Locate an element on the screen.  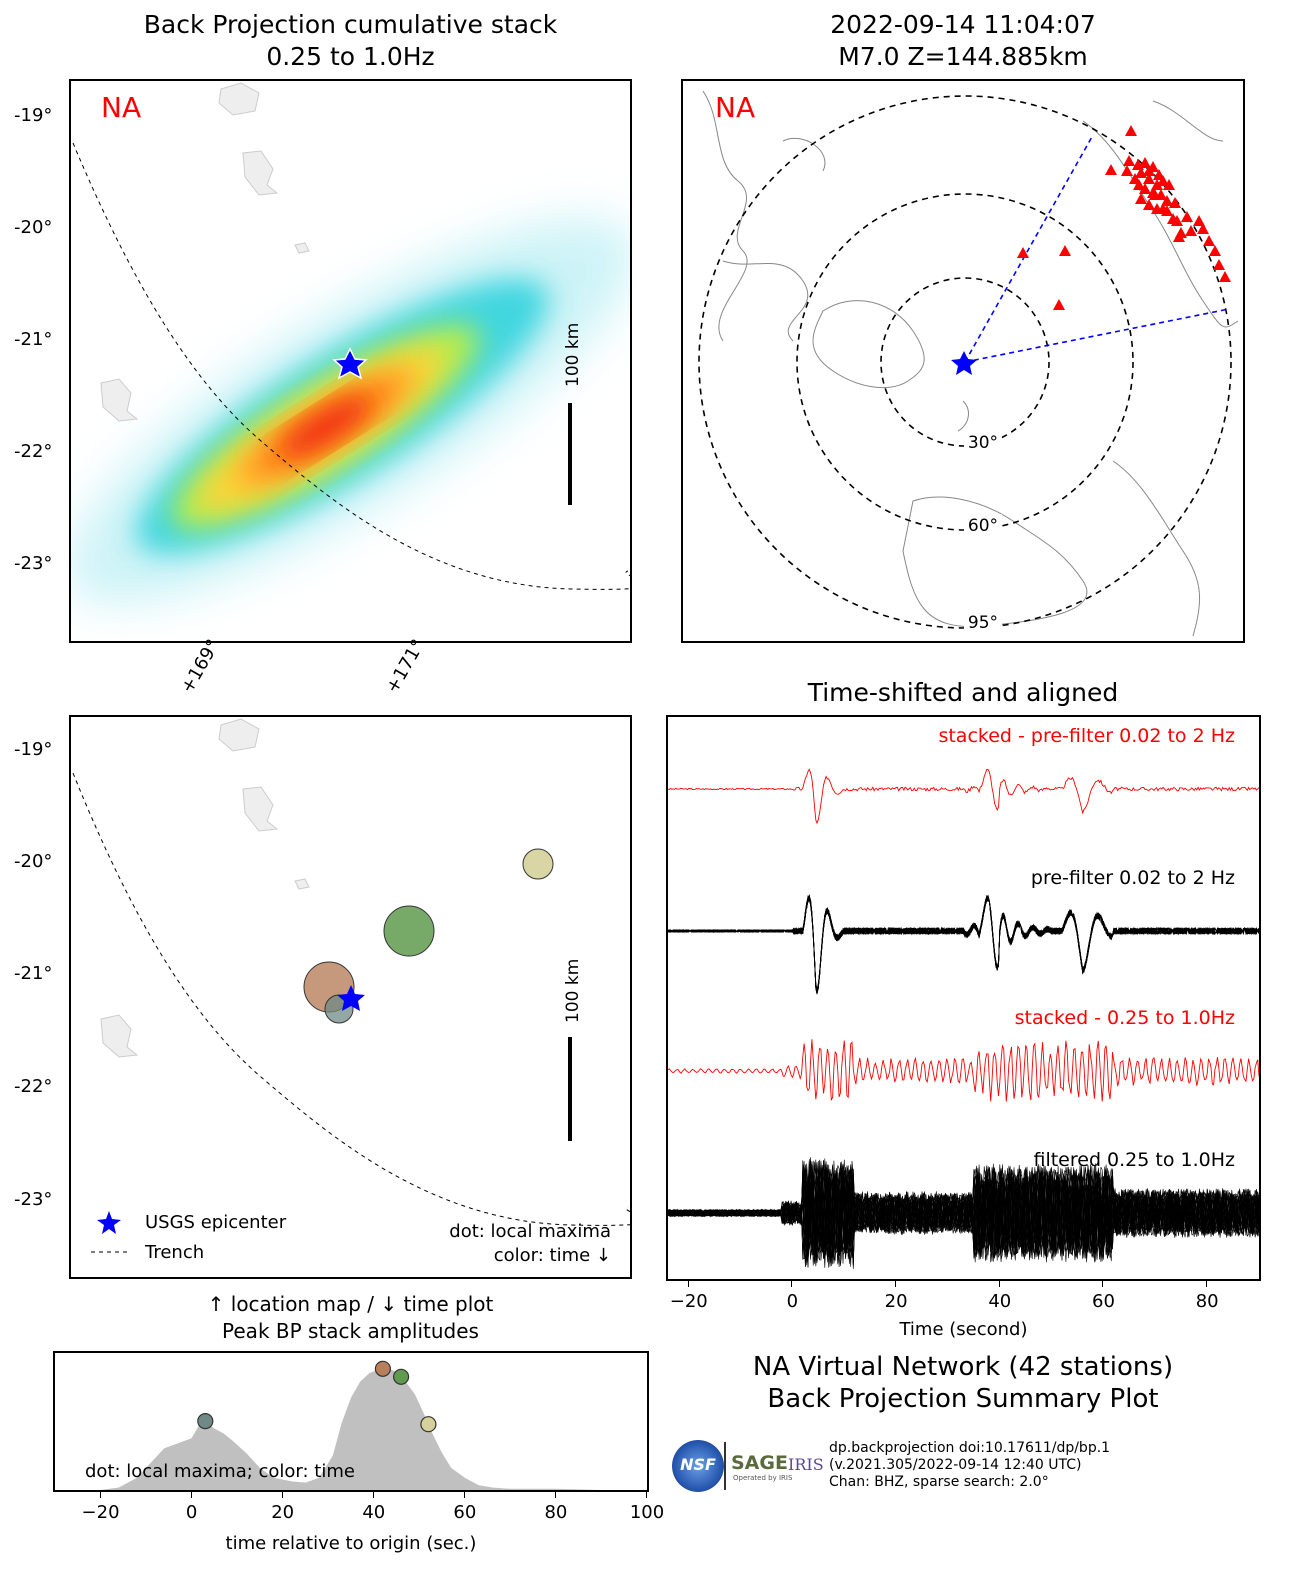
label-stack-filtered: stacked - 0.25 to 1.0Hz is located at coordinates (1124, 1018).